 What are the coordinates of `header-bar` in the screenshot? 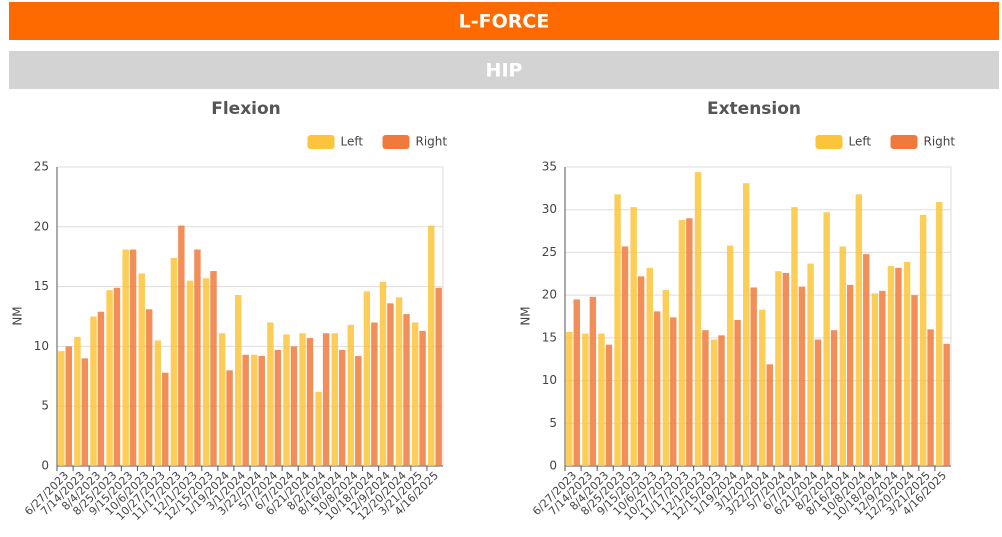 It's located at (504, 21).